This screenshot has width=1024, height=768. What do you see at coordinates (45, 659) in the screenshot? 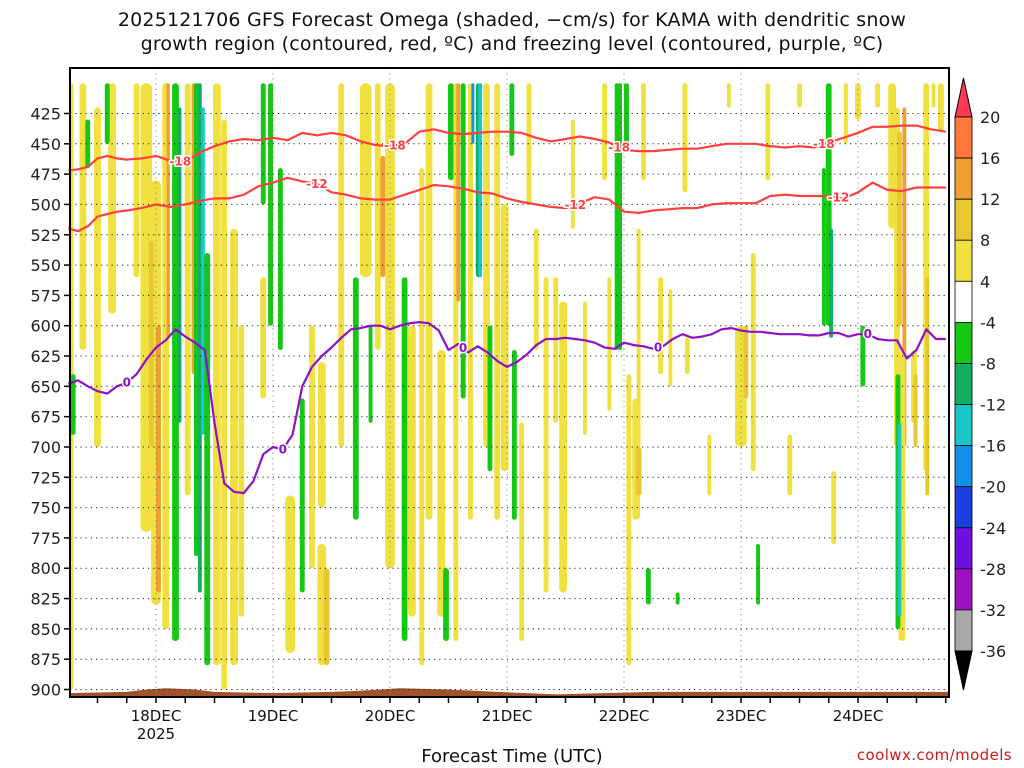
I see `y-tick-label: 875` at bounding box center [45, 659].